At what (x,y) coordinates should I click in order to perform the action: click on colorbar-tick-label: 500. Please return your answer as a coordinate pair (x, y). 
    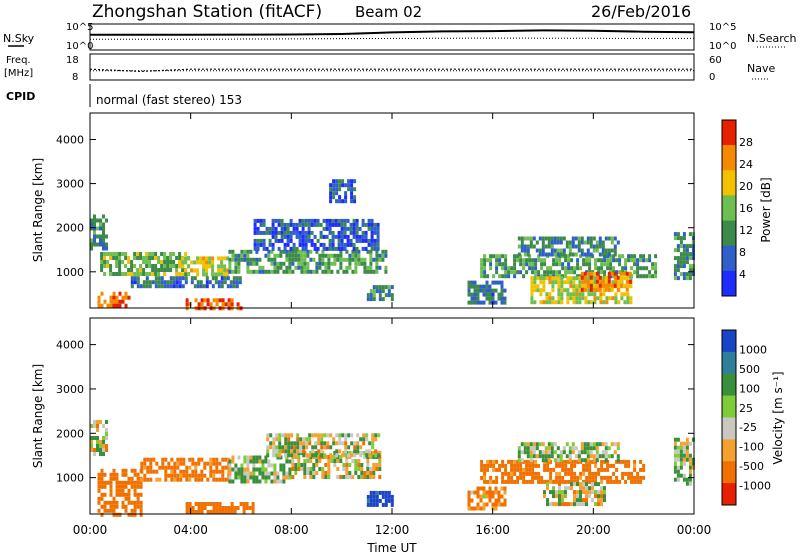
    Looking at the image, I should click on (749, 369).